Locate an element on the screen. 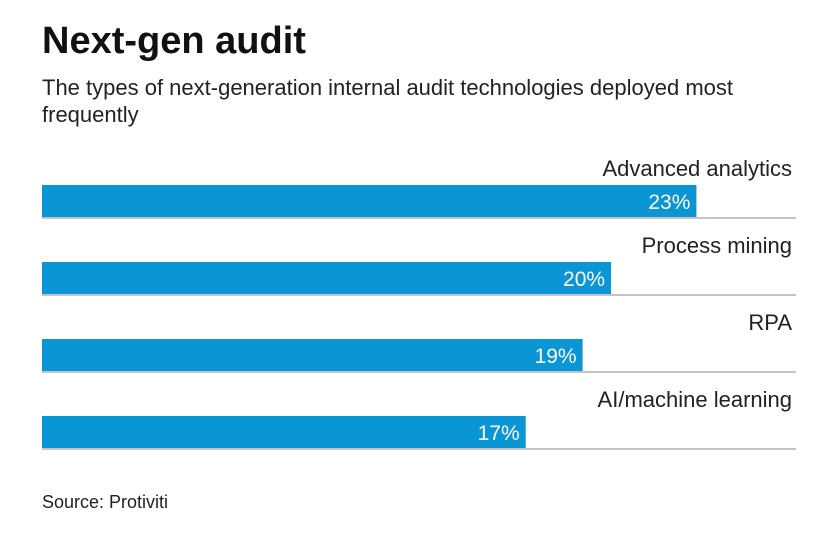 The image size is (840, 547). value-label: 17% is located at coordinates (499, 433).